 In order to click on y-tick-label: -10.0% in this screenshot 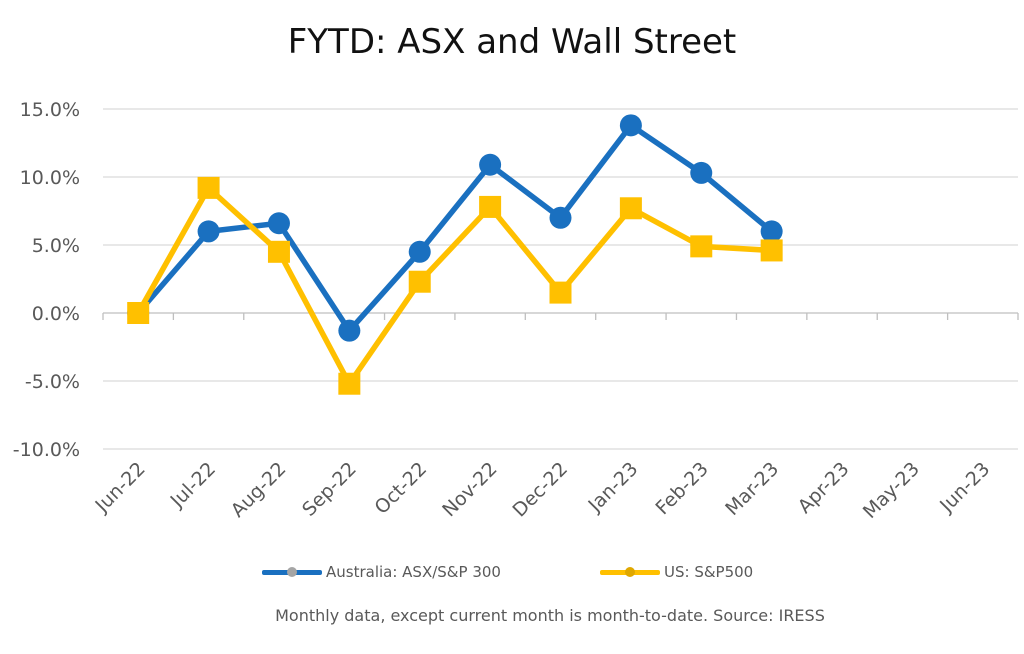, I will do `click(46, 450)`.